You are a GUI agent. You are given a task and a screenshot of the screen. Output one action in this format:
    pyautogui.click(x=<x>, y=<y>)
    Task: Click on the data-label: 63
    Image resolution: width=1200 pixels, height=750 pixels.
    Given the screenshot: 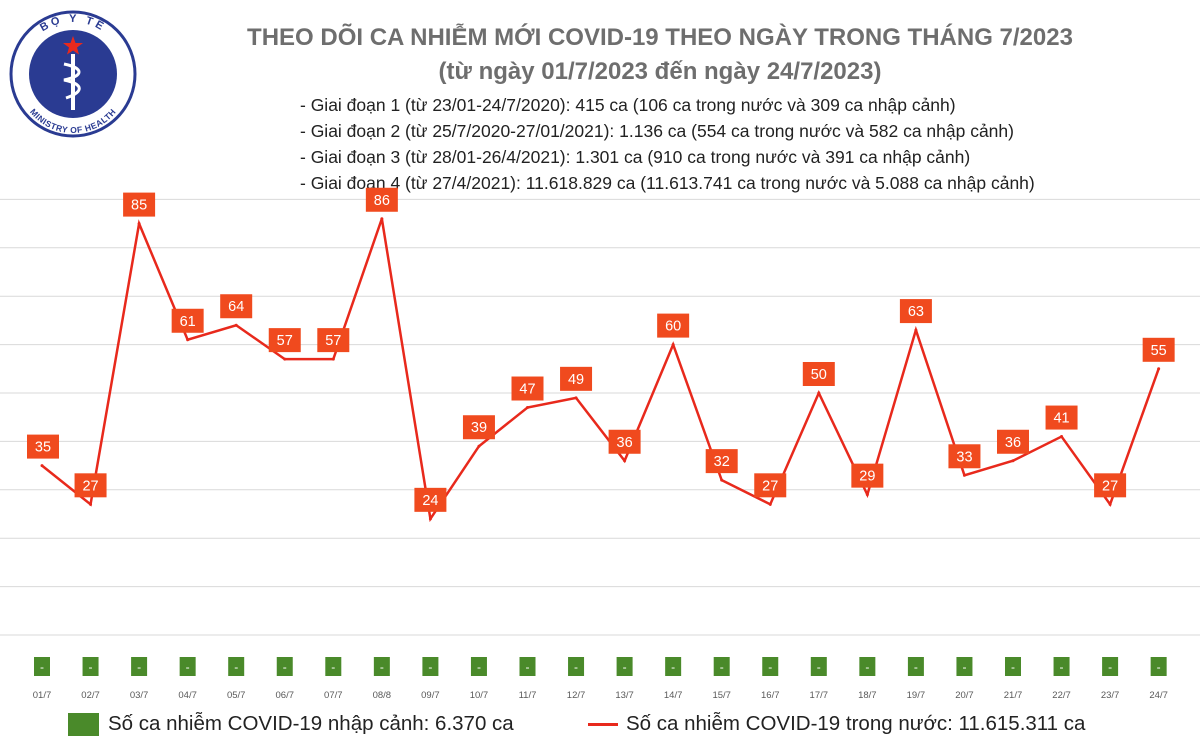 What is the action you would take?
    pyautogui.click(x=916, y=312)
    